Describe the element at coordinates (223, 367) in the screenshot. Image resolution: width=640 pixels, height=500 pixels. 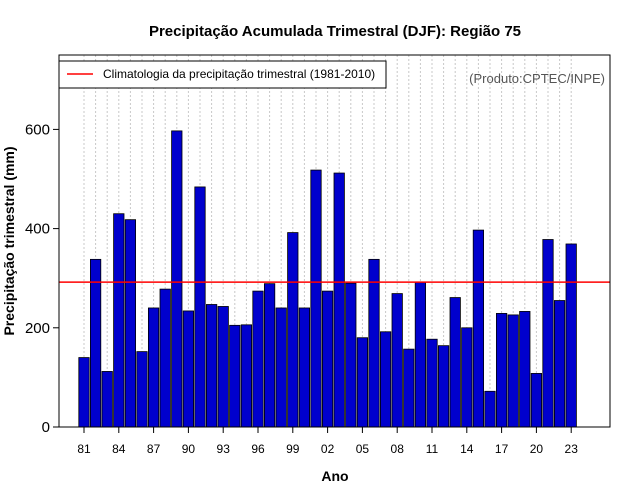
I see `bar-1993` at that location.